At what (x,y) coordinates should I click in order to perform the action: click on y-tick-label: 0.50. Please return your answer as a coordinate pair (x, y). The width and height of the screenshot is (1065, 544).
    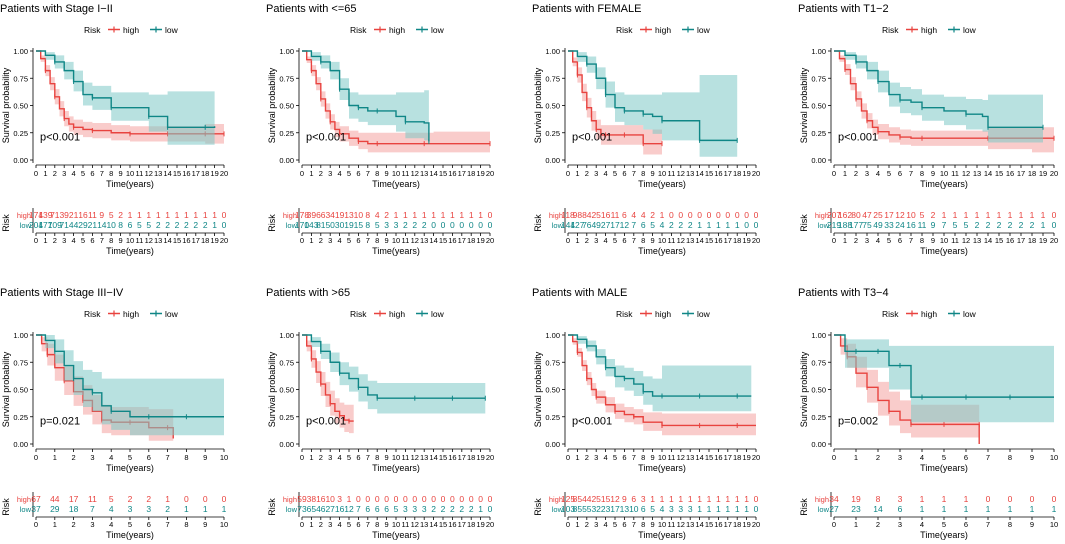
    Looking at the image, I should click on (286, 106).